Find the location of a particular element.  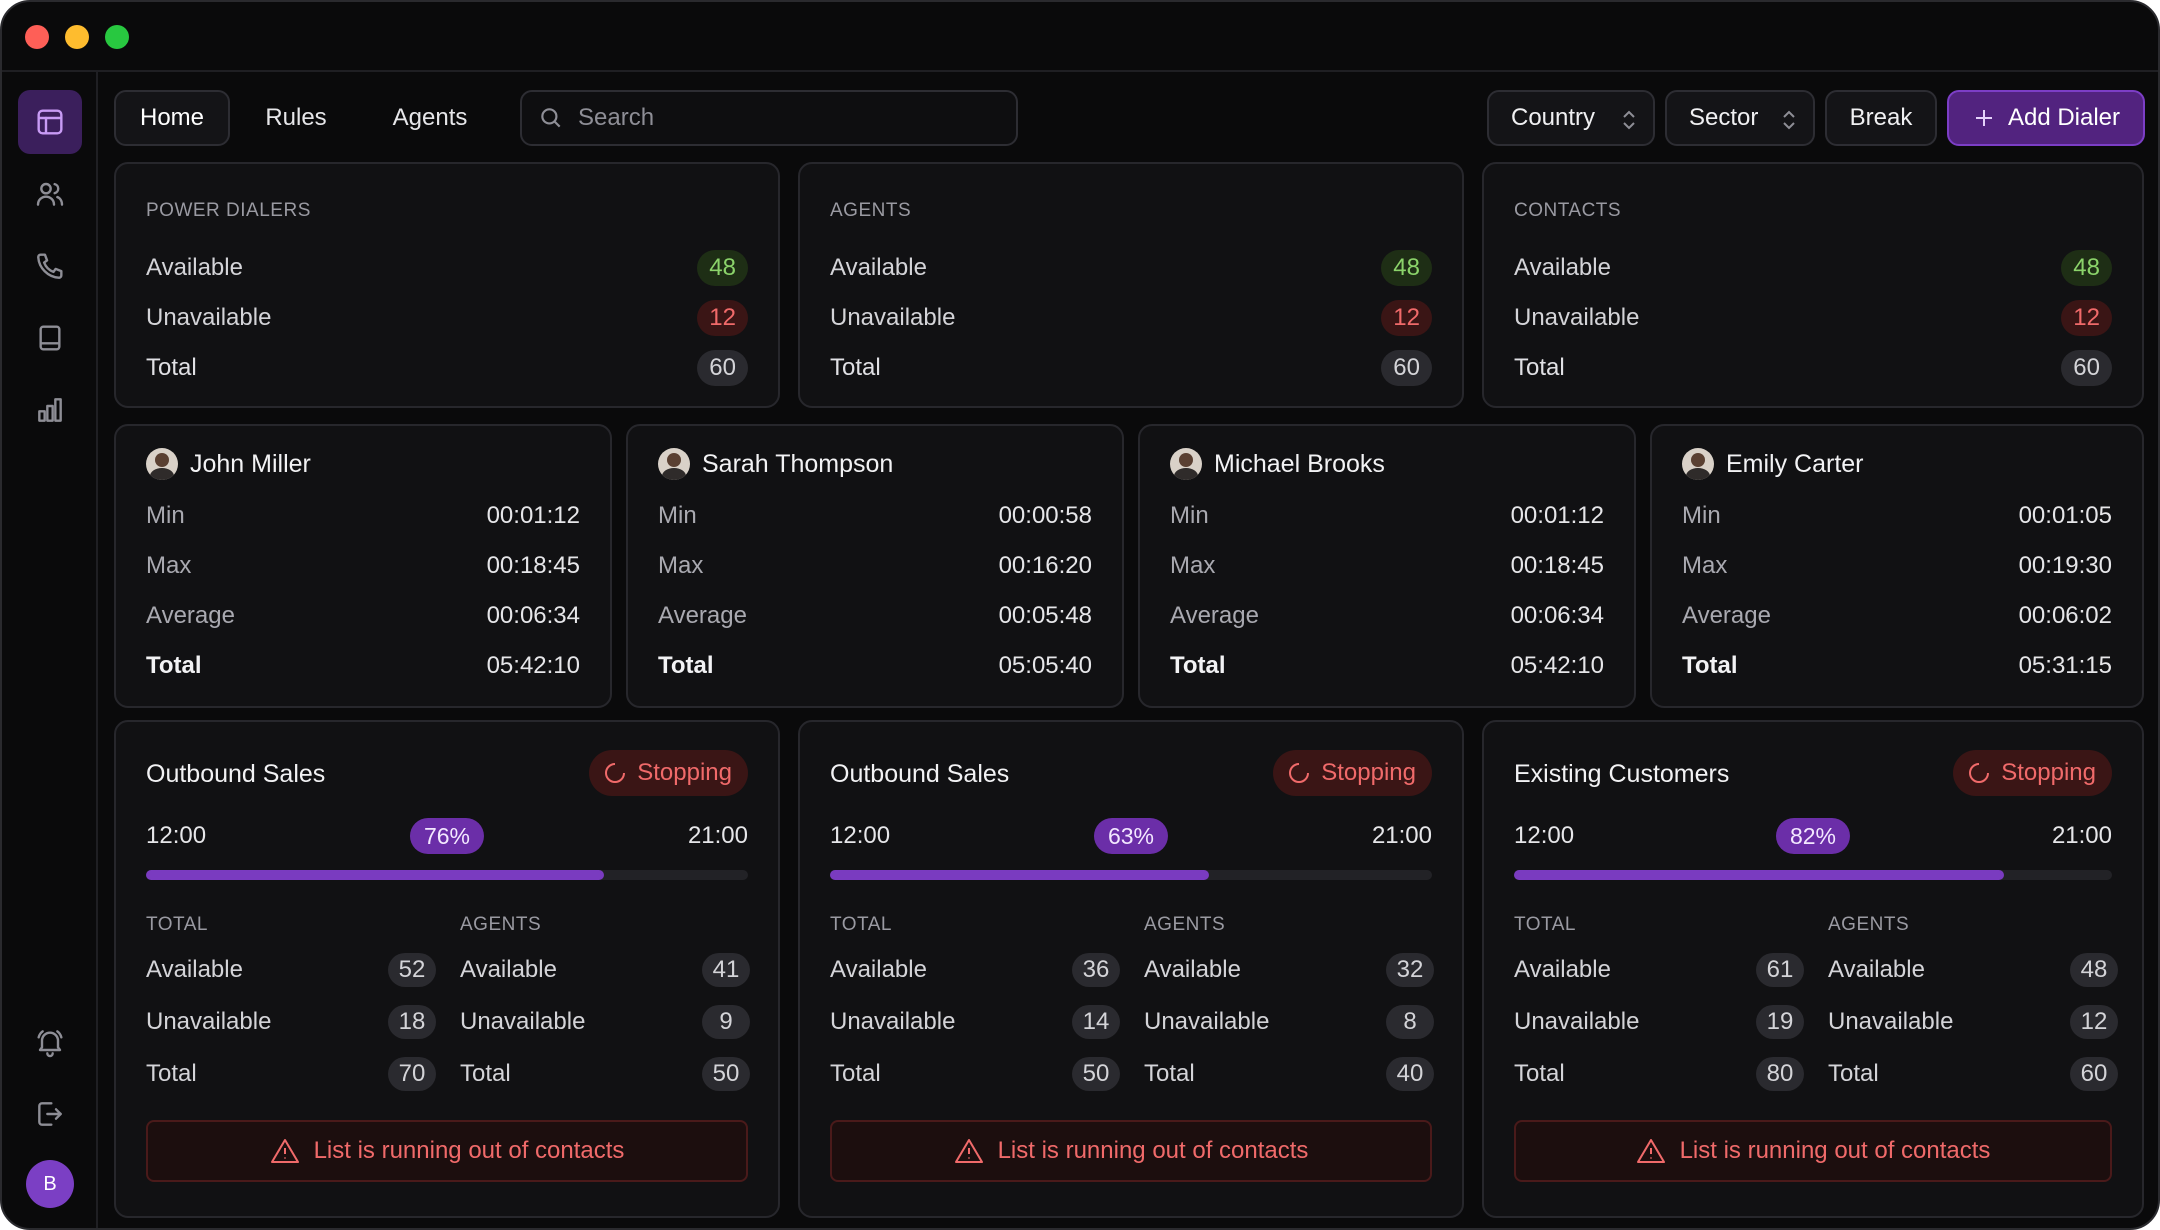

country-select: Country is located at coordinates (1571, 118).